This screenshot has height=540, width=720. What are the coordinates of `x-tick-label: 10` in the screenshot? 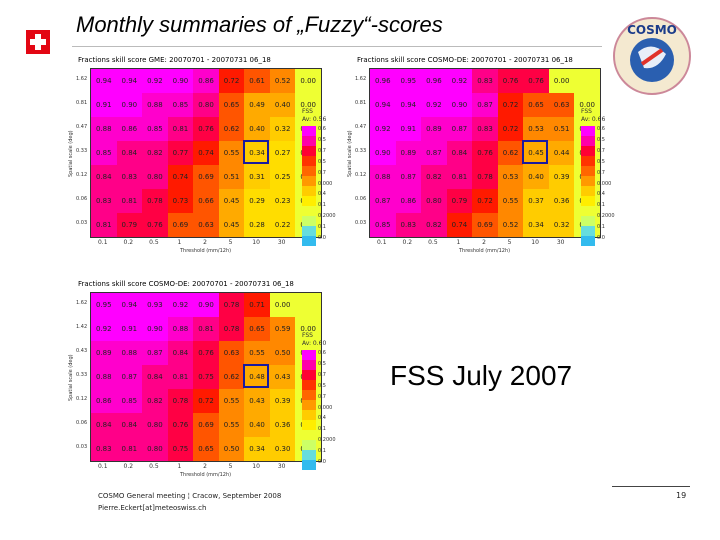 It's located at (535, 242).